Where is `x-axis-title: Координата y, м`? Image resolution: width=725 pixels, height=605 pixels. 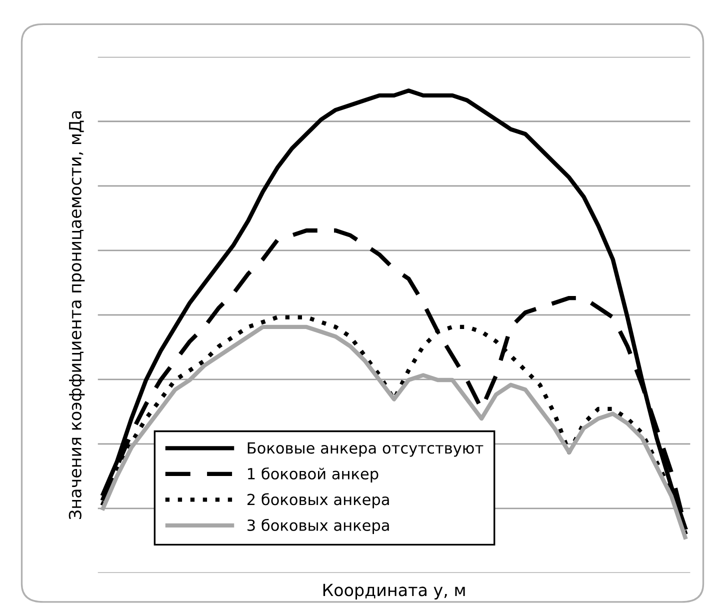 x-axis-title: Координата y, м is located at coordinates (394, 592).